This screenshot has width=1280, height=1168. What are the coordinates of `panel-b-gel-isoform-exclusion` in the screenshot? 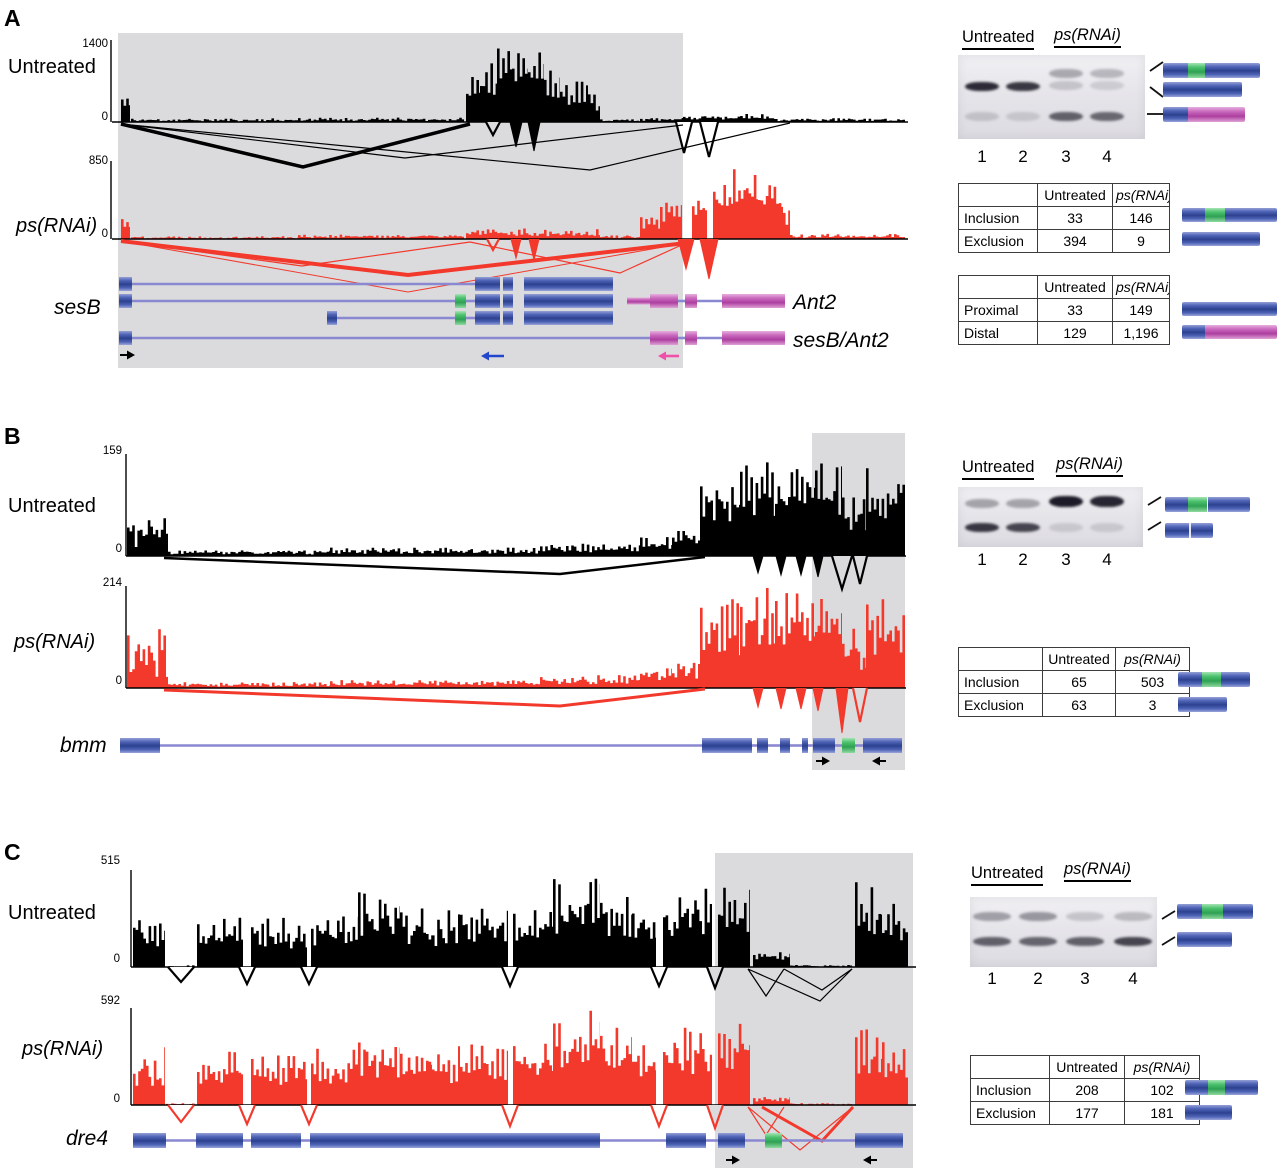 It's located at (1189, 530).